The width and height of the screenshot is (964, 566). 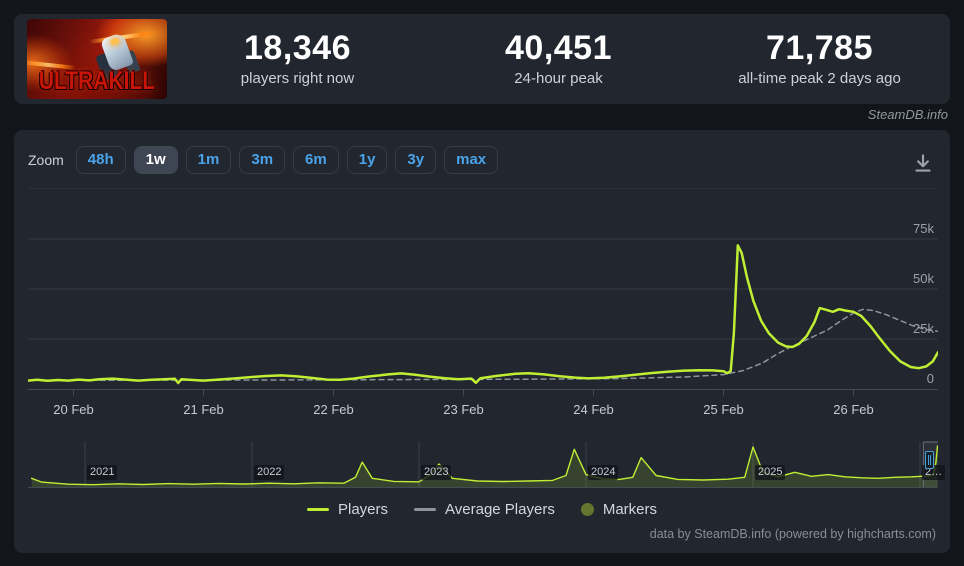 I want to click on peak-24h-label: 24-hour peak, so click(x=558, y=78).